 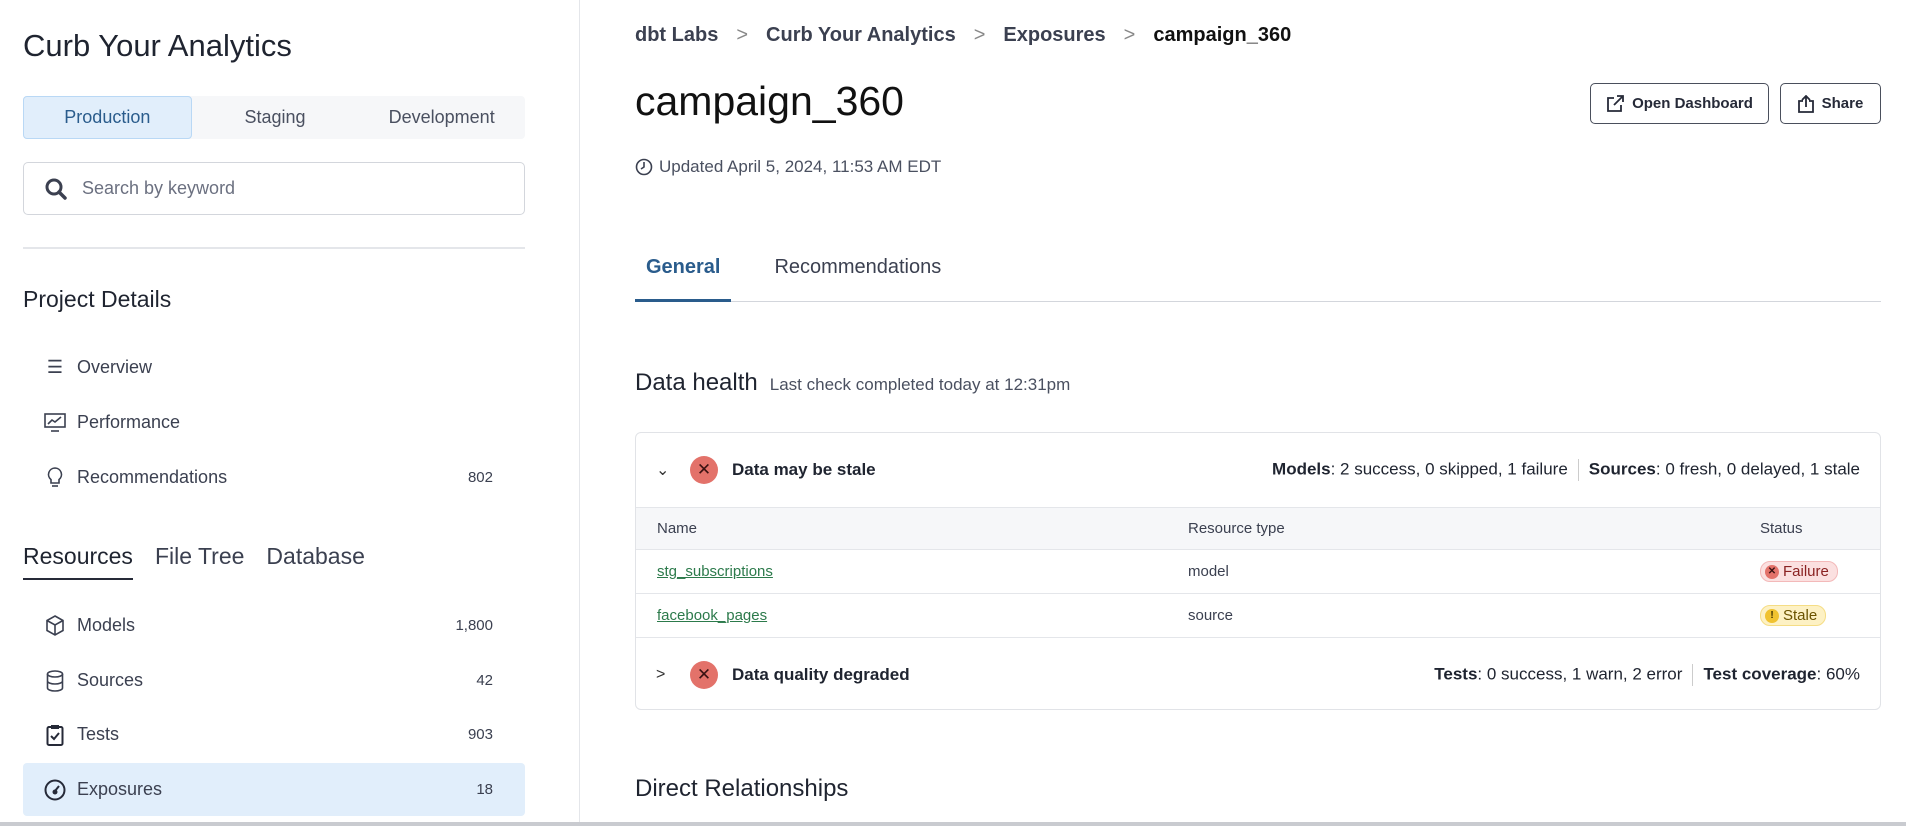 I want to click on open-dashboard-button: Open Dashboard, so click(x=1679, y=103).